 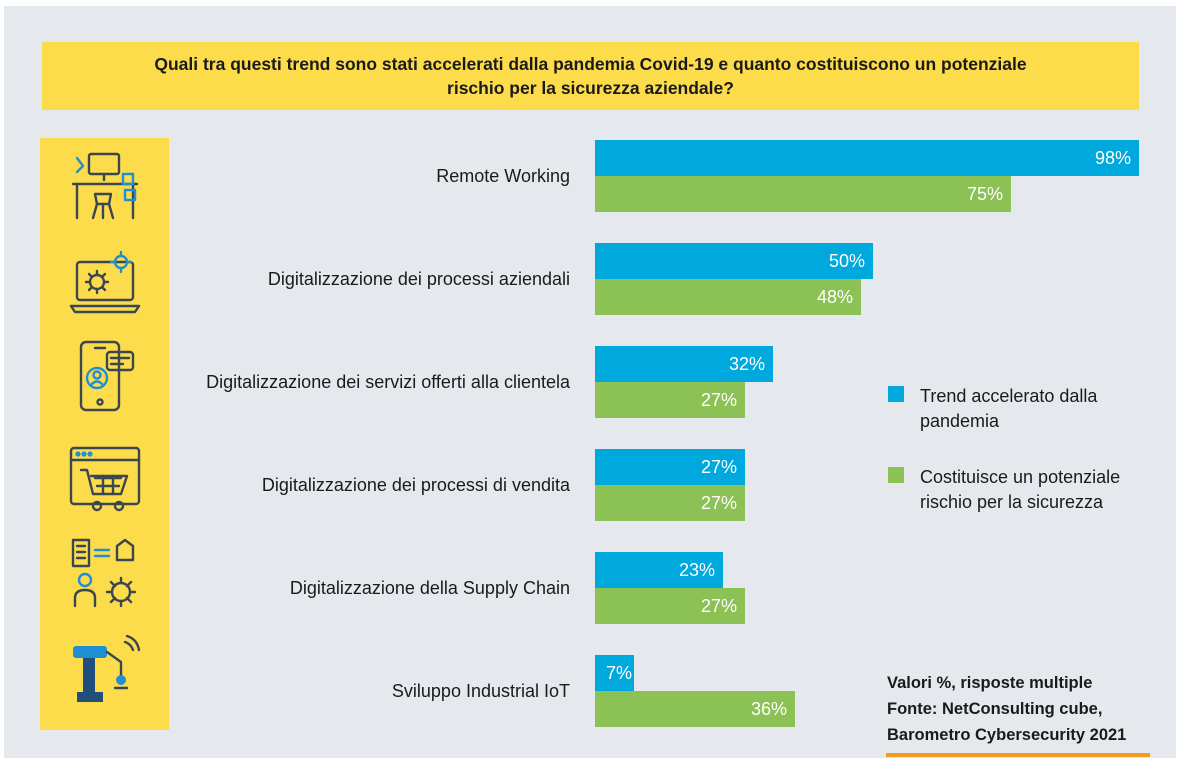 I want to click on bar-trend: 98%, so click(x=867, y=158).